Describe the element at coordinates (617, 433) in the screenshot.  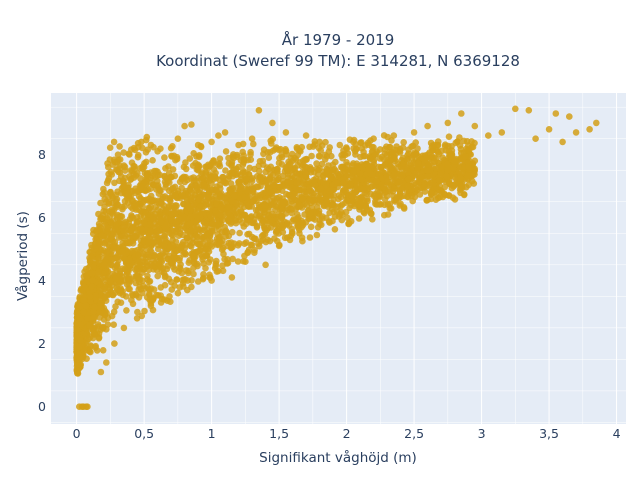
I see `x-tick-label: 4` at that location.